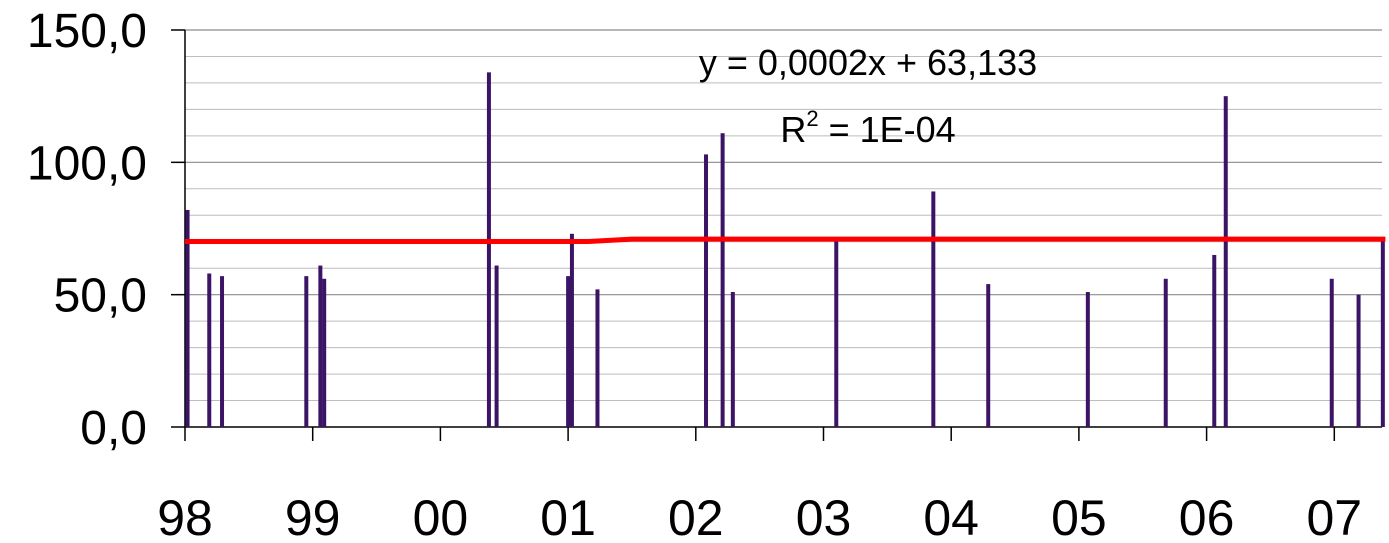  Describe the element at coordinates (313, 516) in the screenshot. I see `x-tick-label: 99` at that location.